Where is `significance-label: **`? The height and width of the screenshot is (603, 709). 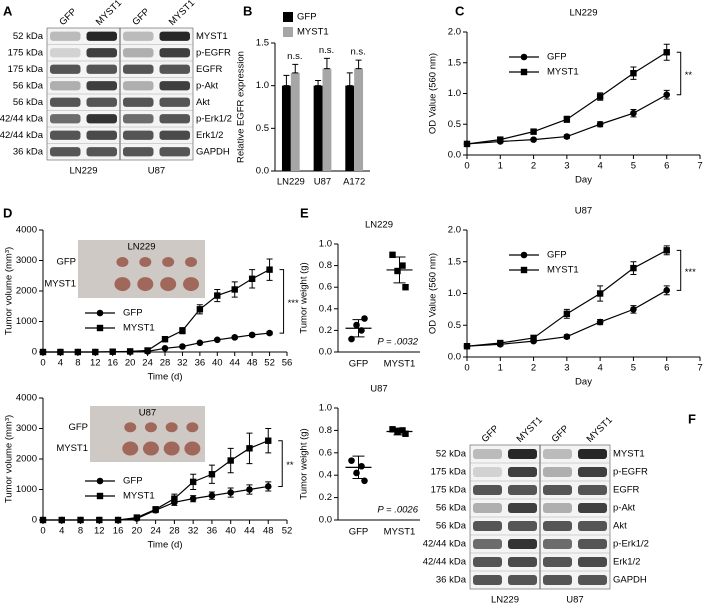 significance-label: ** is located at coordinates (689, 75).